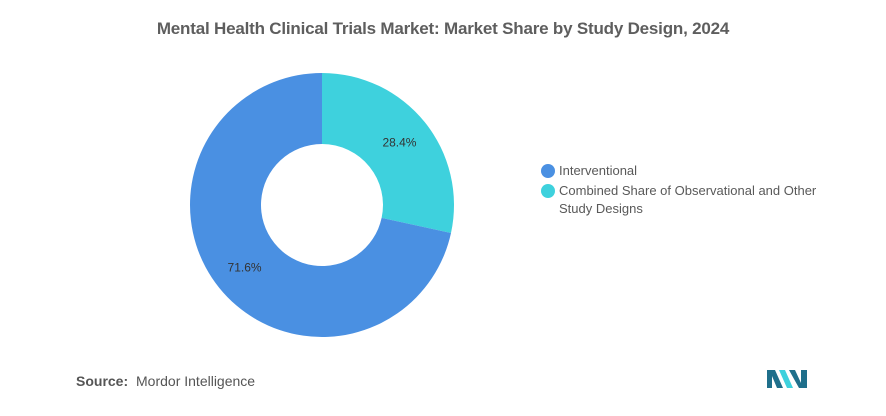 This screenshot has height=416, width=886. I want to click on data-label: 28.4%, so click(399, 143).